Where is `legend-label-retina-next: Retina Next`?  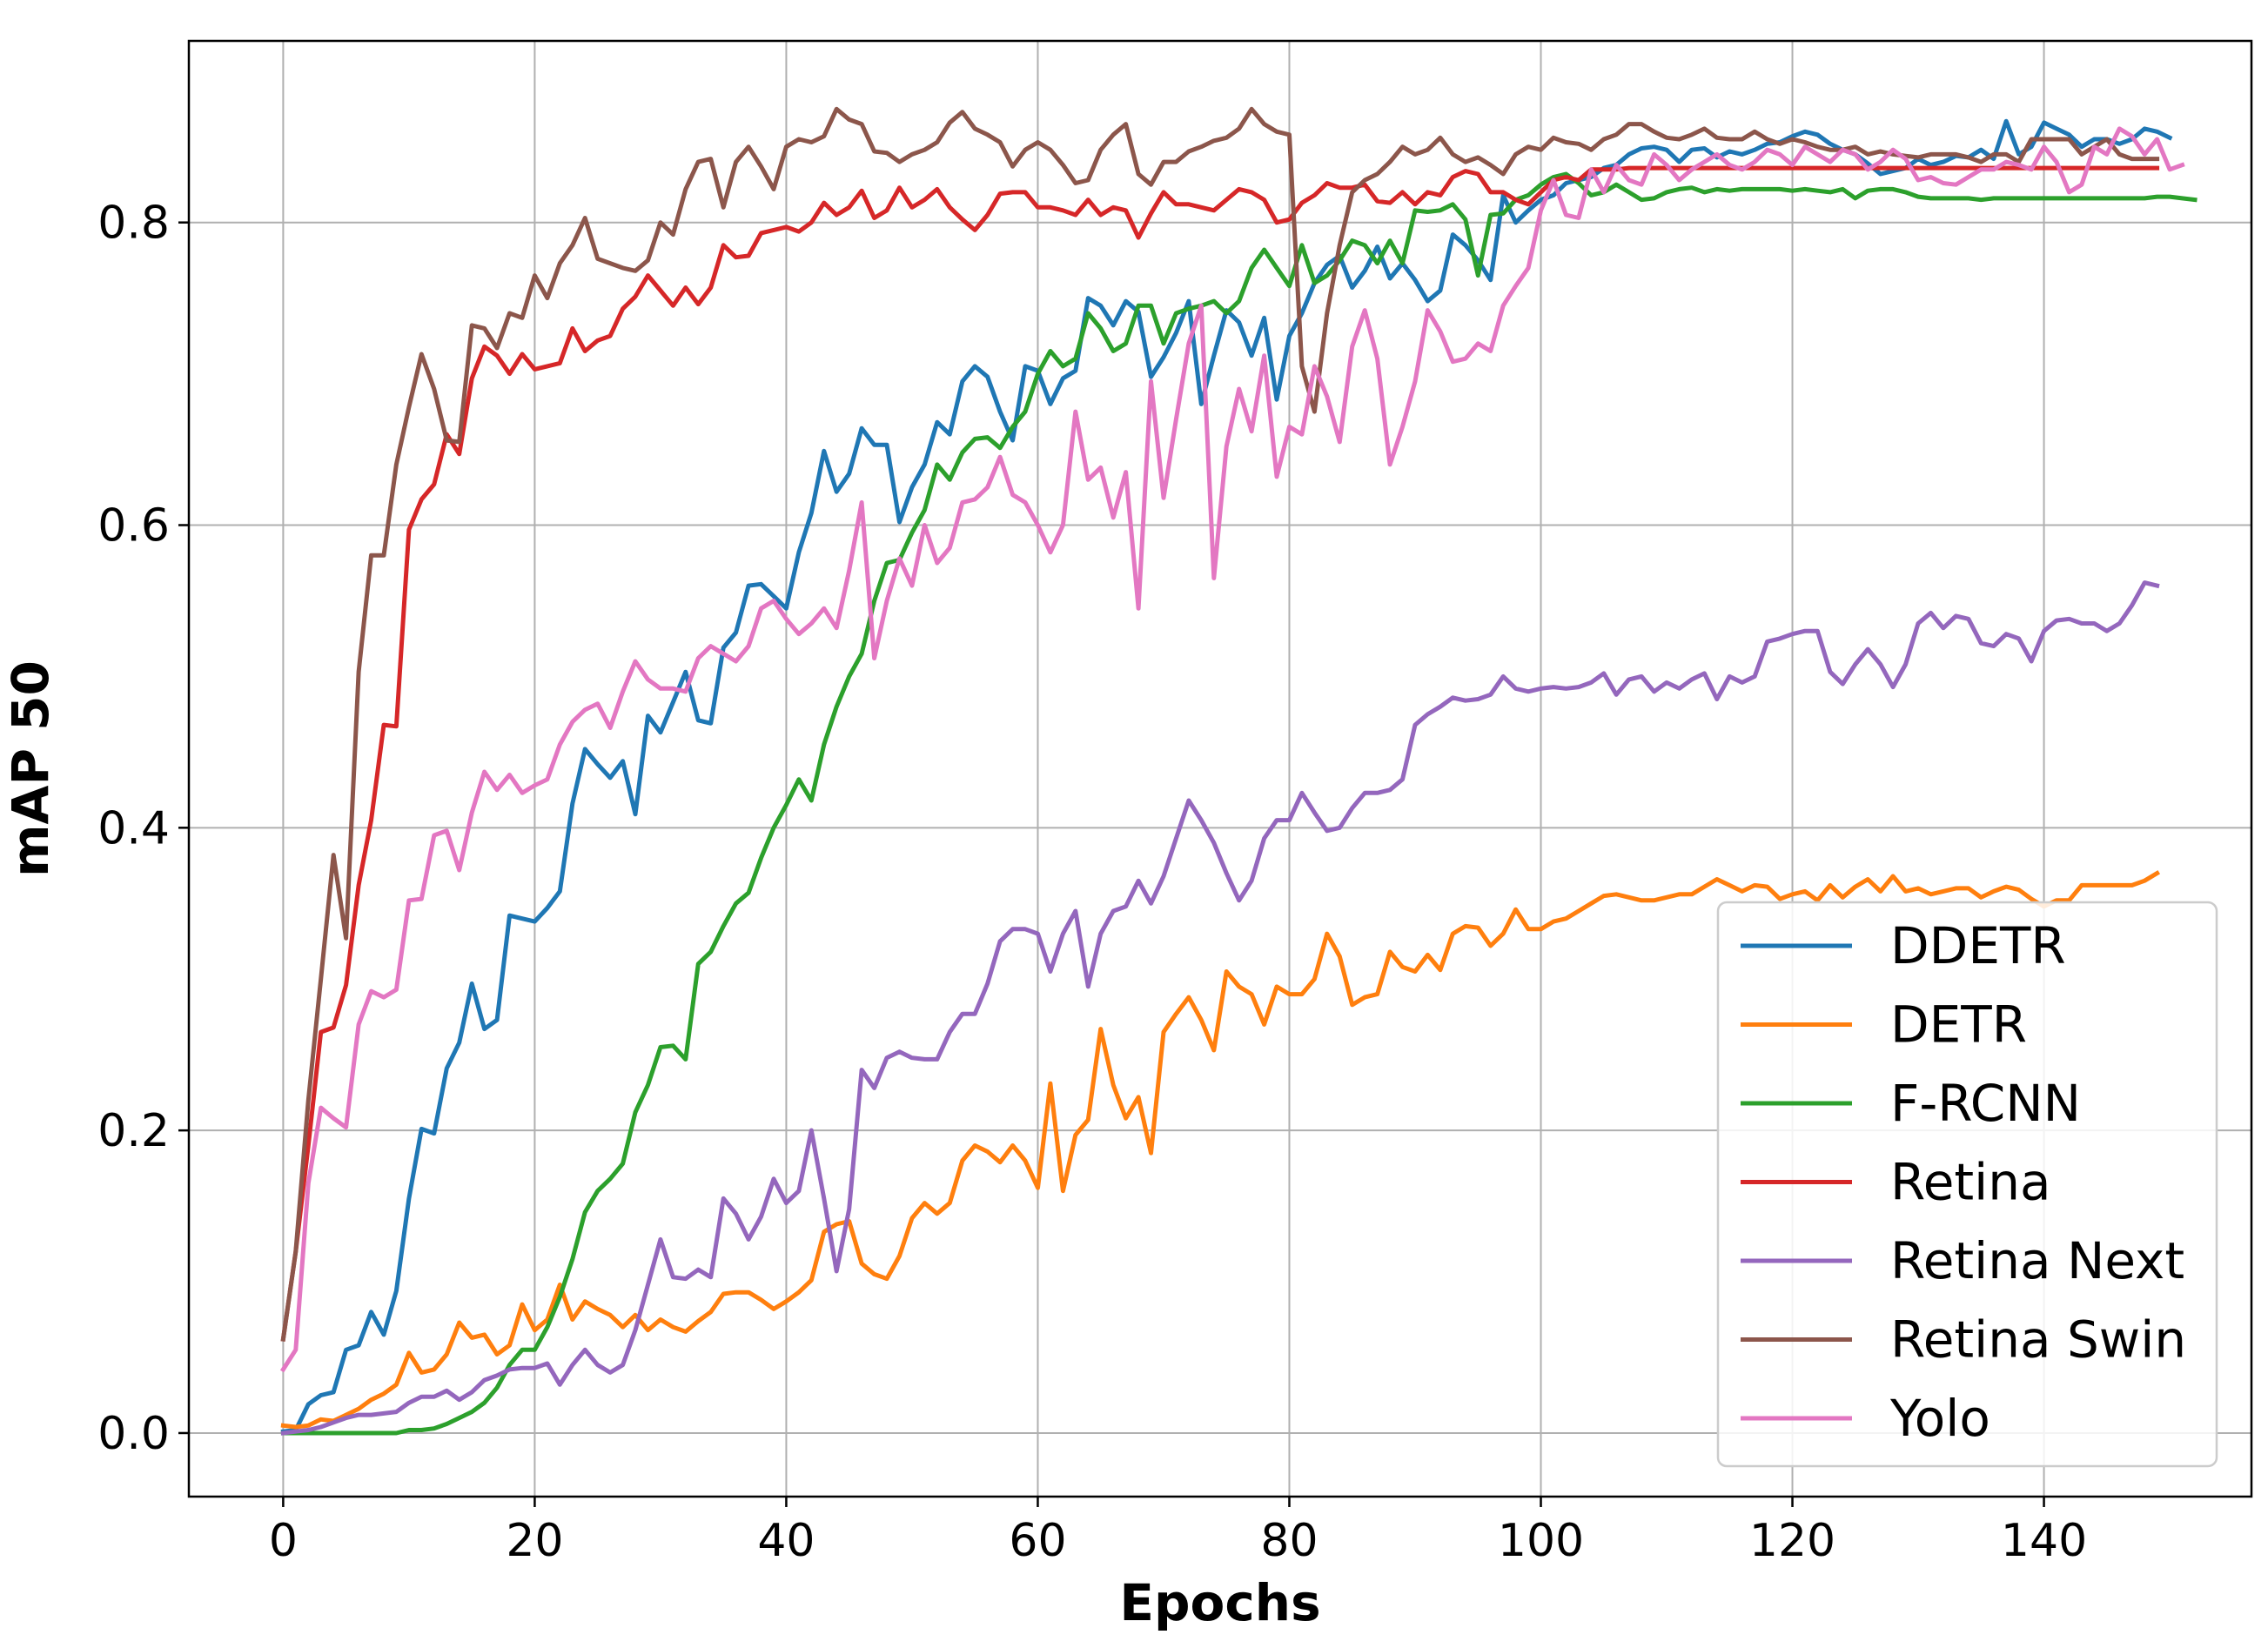
legend-label-retina-next: Retina Next is located at coordinates (2037, 1261).